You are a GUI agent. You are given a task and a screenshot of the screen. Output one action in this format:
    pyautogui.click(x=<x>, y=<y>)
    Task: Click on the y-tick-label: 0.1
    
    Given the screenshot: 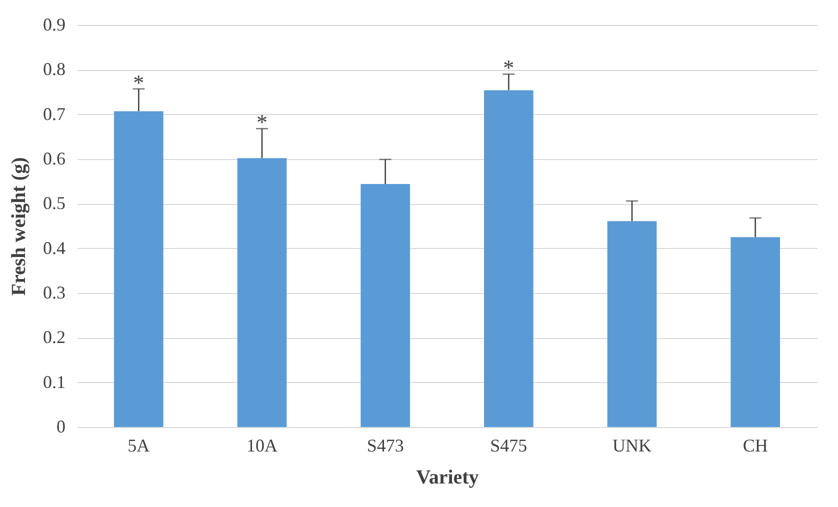 What is the action you would take?
    pyautogui.click(x=54, y=382)
    